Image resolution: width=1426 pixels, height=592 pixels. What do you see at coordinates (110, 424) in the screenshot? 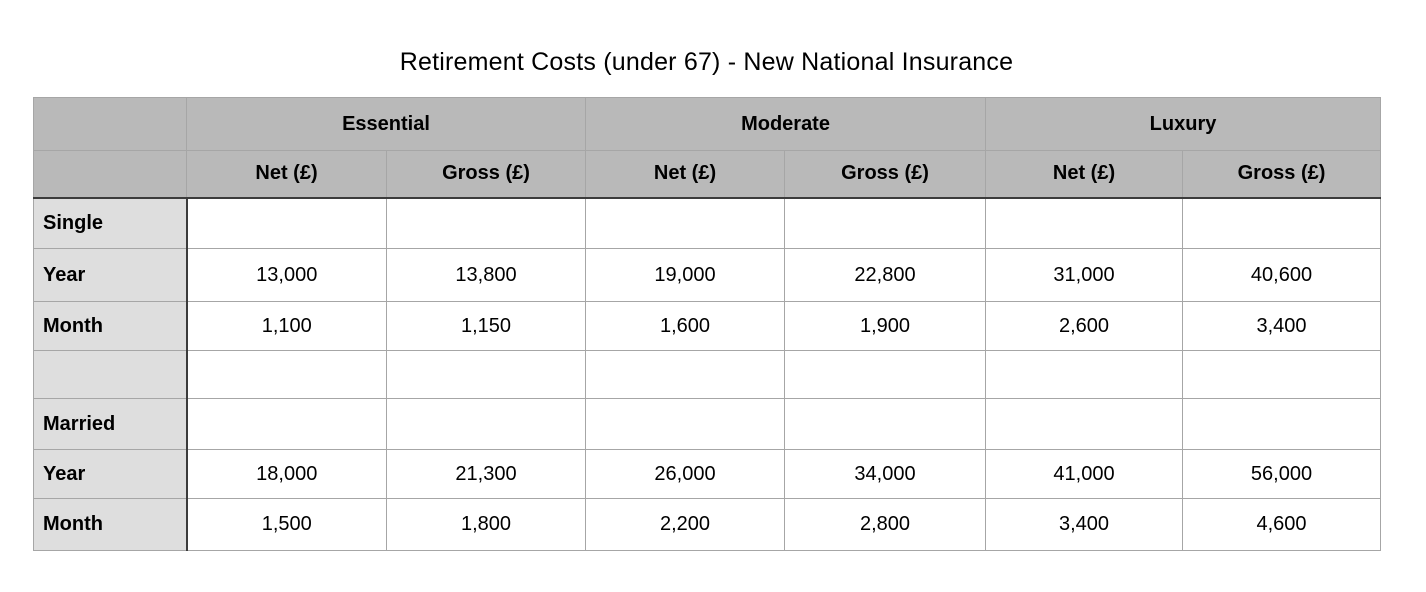
I see `row-label-cell: Married` at bounding box center [110, 424].